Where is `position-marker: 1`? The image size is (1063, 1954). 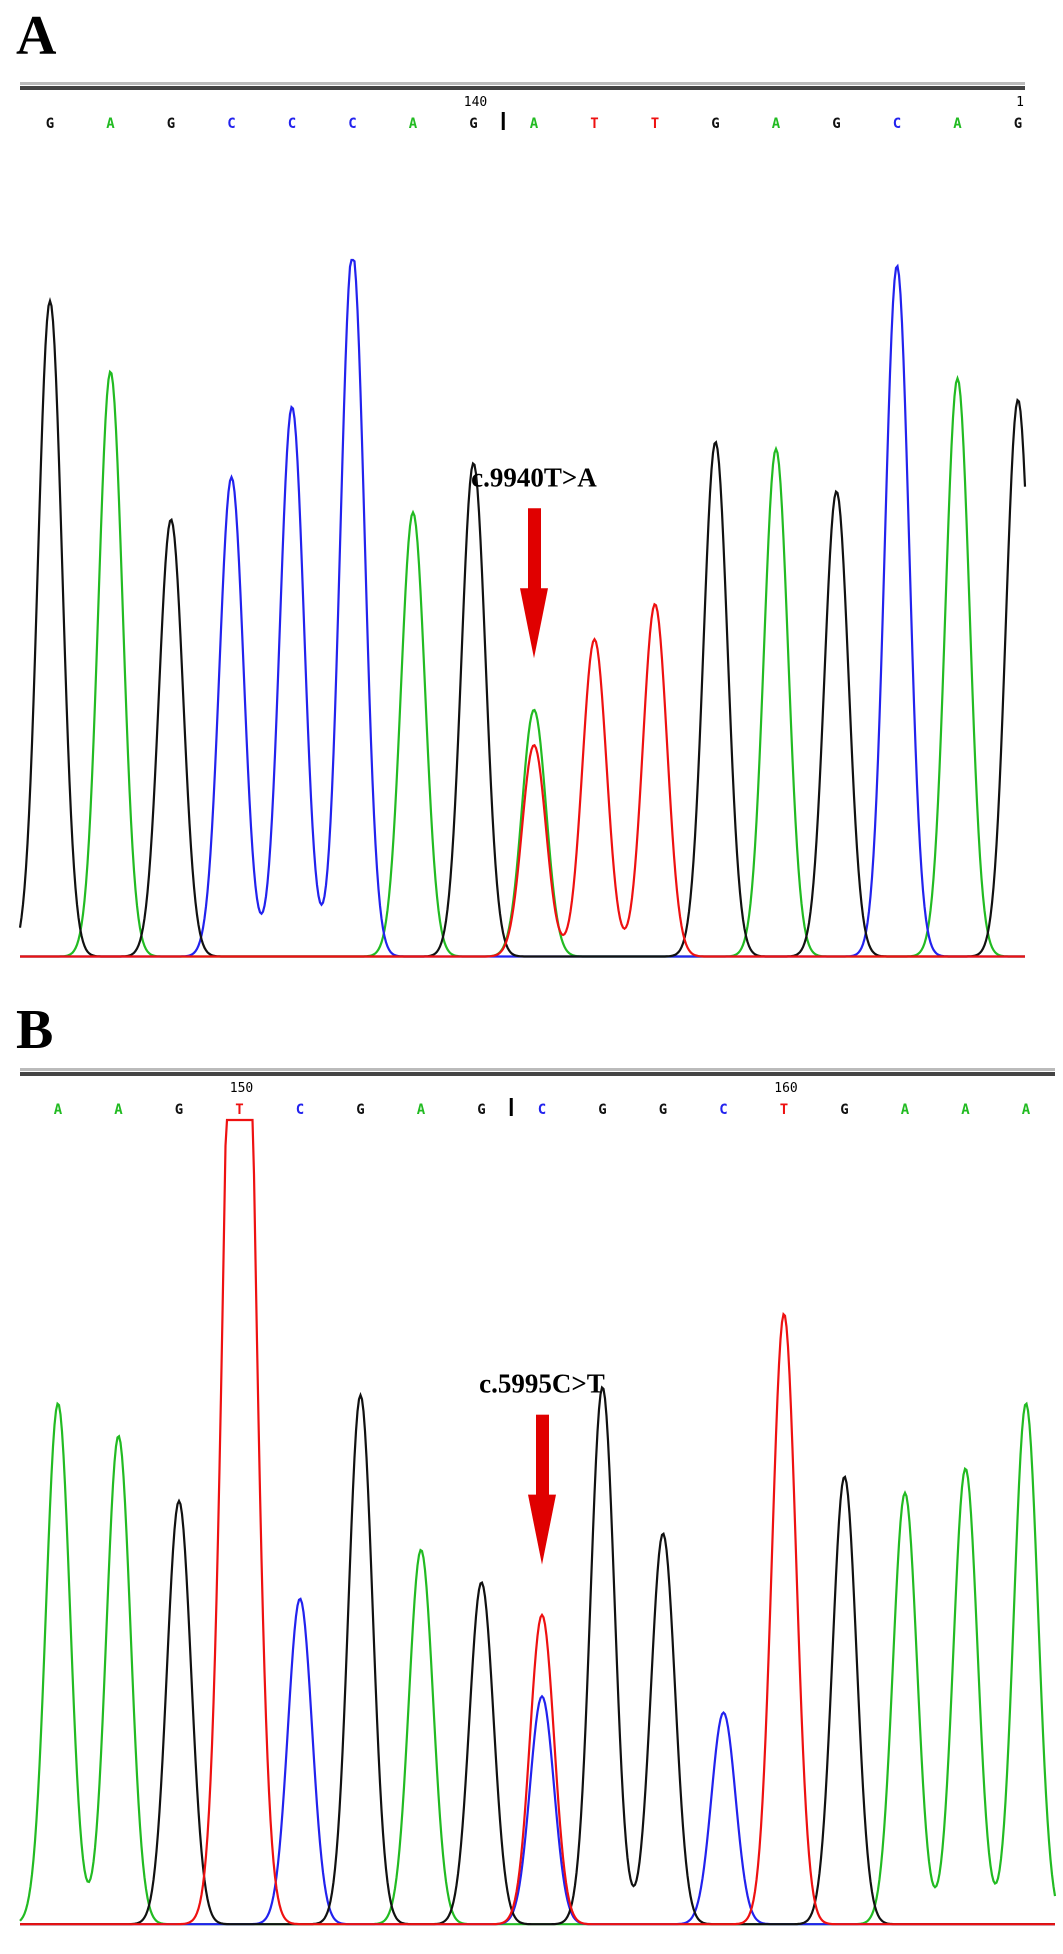 position-marker: 1 is located at coordinates (1020, 102).